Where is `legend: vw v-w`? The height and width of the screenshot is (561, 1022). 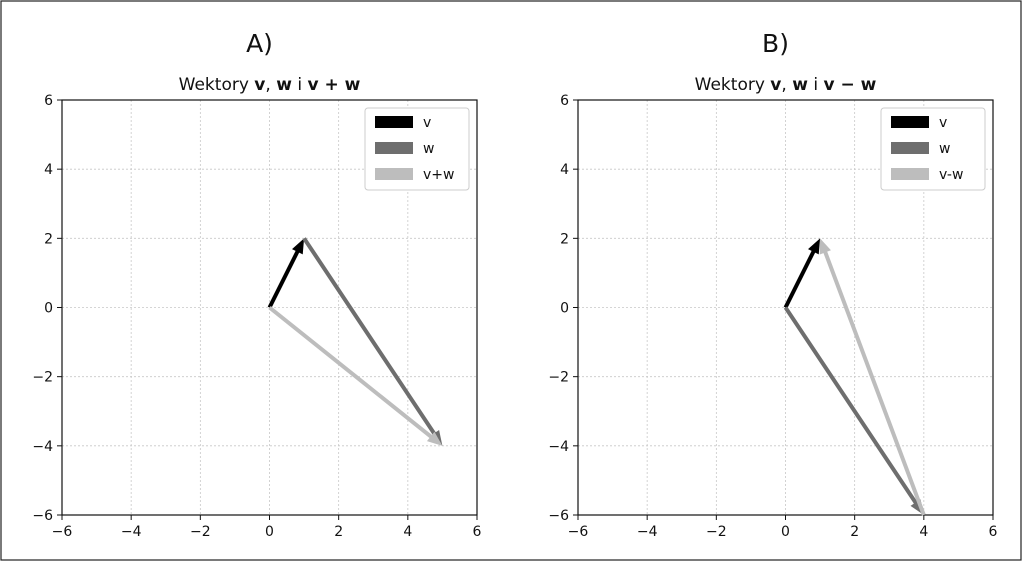
legend: vw v-w is located at coordinates (933, 149).